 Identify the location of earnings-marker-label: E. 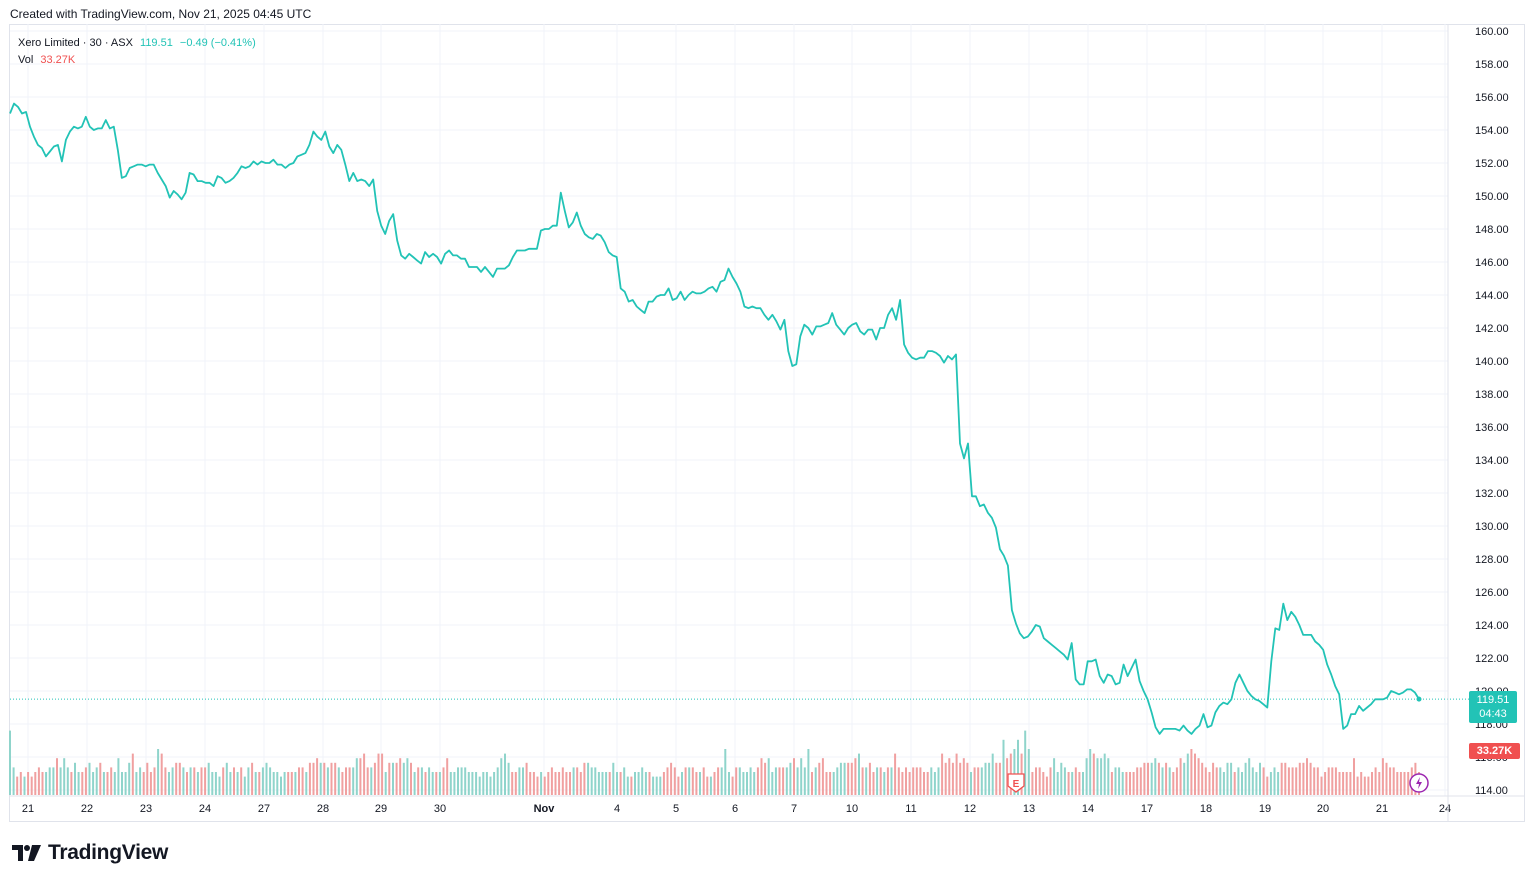
(1016, 784).